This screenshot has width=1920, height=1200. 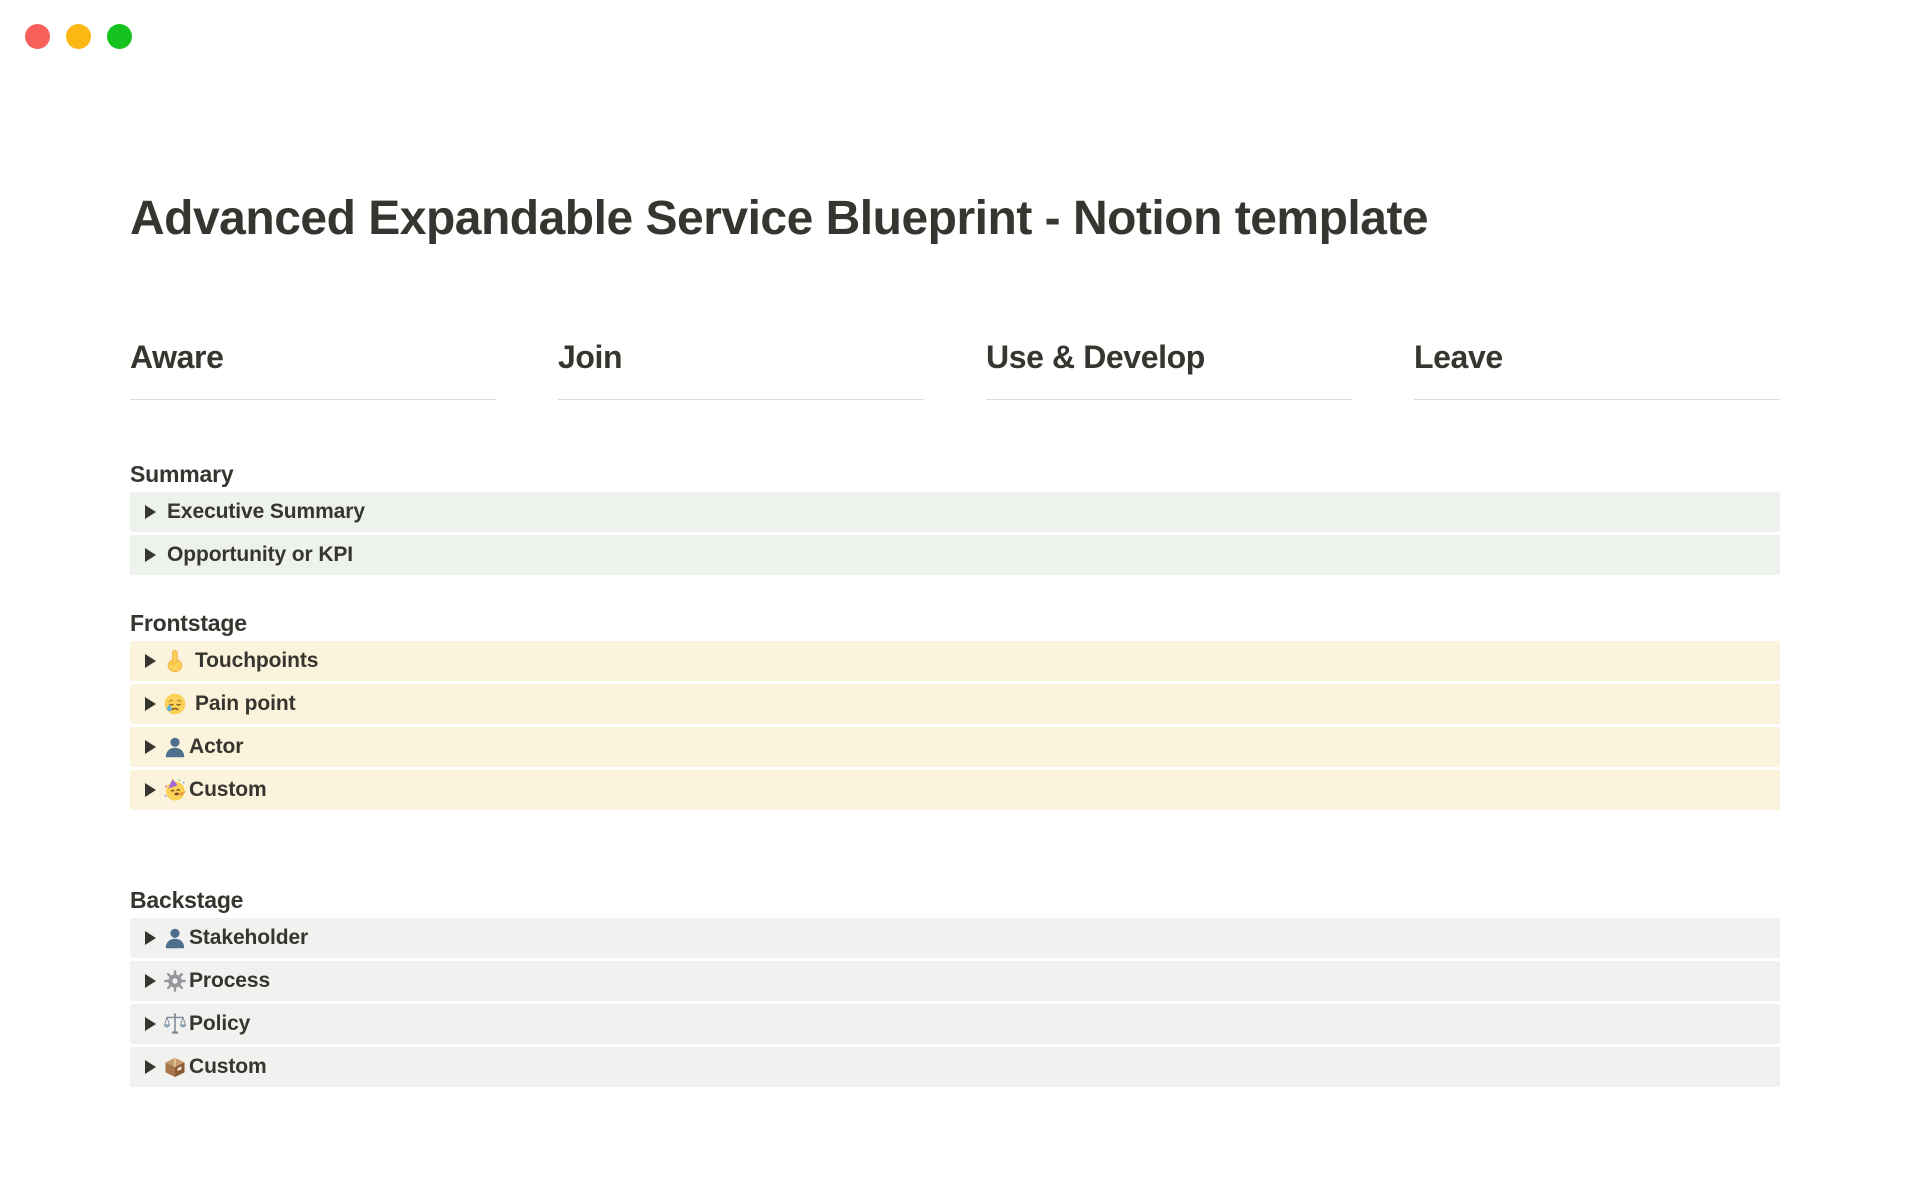 What do you see at coordinates (266, 511) in the screenshot?
I see `toggle-row-label: Executive Summary` at bounding box center [266, 511].